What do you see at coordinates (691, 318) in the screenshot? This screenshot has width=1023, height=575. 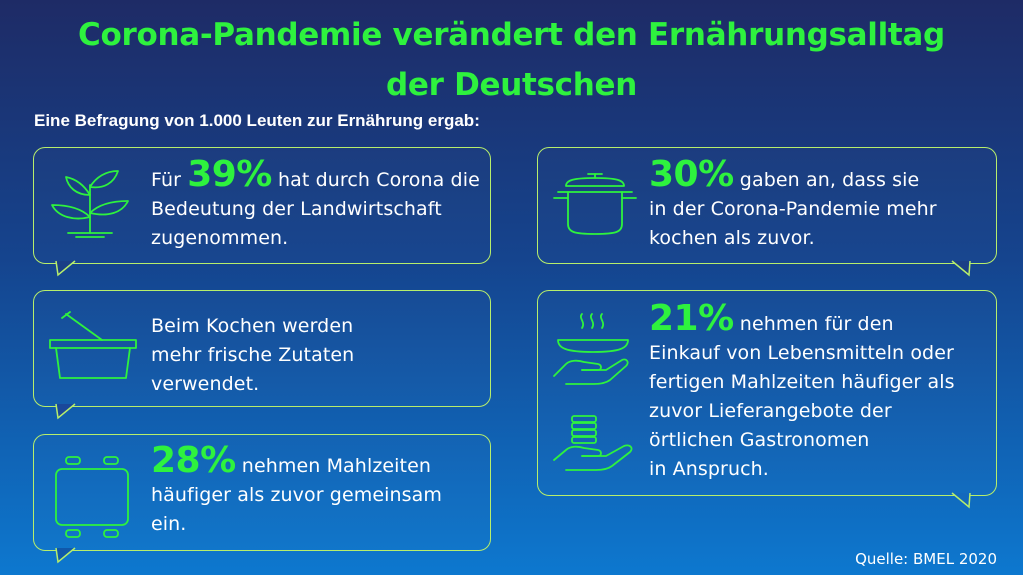 I see `percent-value: 21%` at bounding box center [691, 318].